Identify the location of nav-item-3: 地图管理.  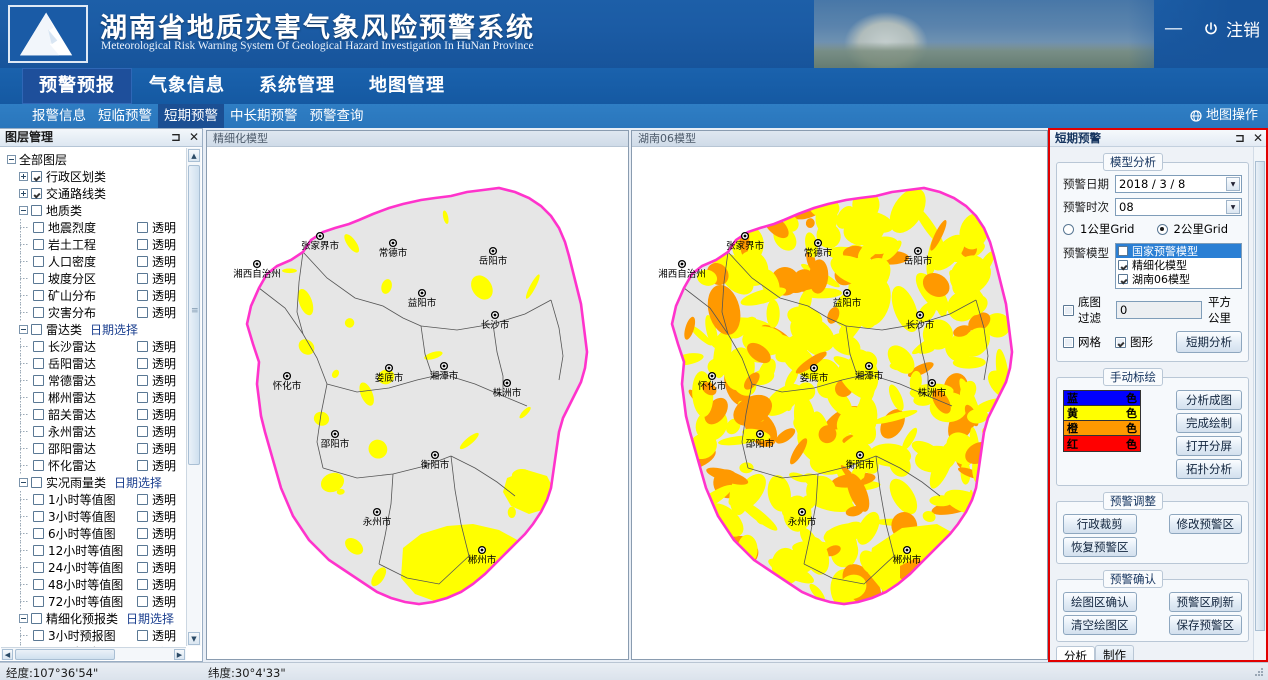
(407, 85).